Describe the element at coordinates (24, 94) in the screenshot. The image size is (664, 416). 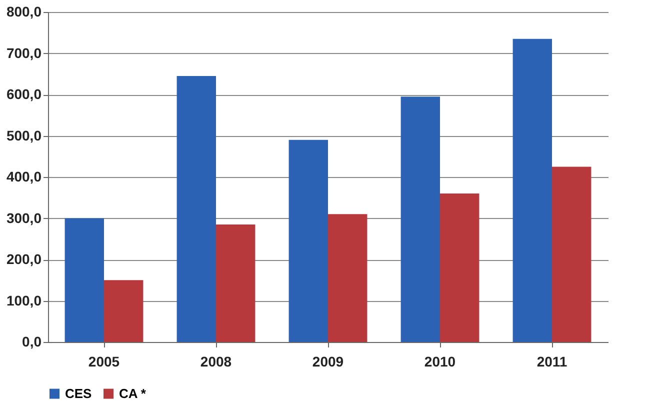
I see `y-tick-label: 600,0` at that location.